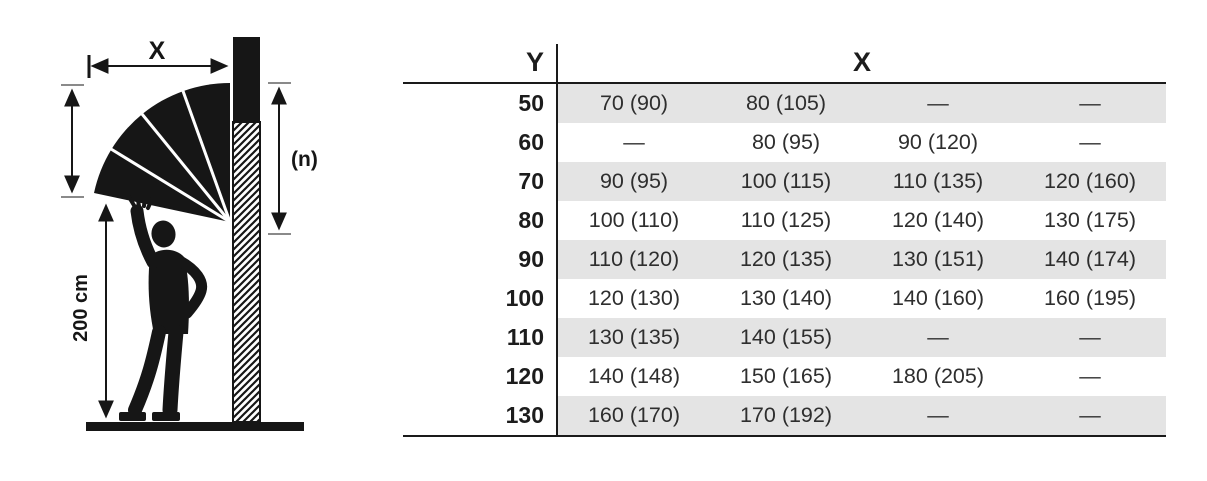 Image resolution: width=1207 pixels, height=481 pixels. What do you see at coordinates (938, 181) in the screenshot?
I see `row-x-value: 110 (135)` at bounding box center [938, 181].